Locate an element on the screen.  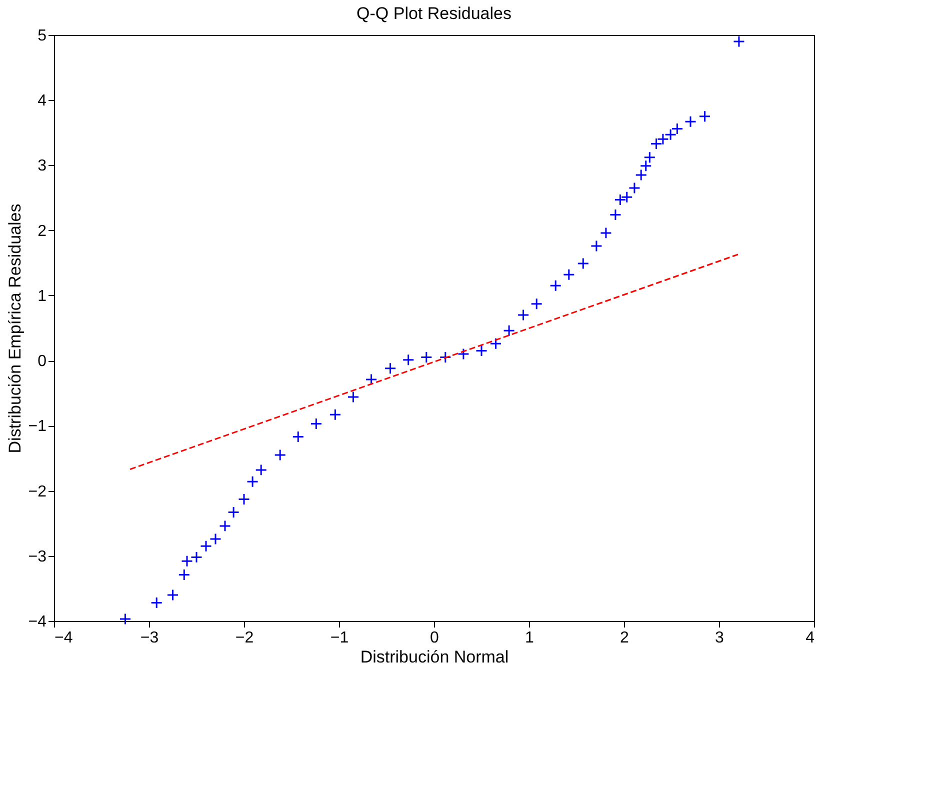
chart-title: Q-Q Plot Residuales is located at coordinates (434, 13).